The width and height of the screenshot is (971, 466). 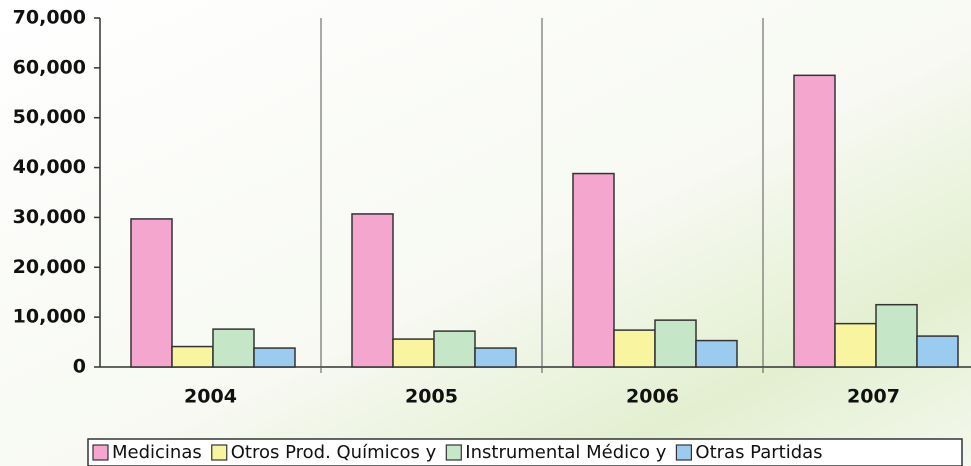 What do you see at coordinates (334, 452) in the screenshot?
I see `legend-label: Otros Prod. Químicos y` at bounding box center [334, 452].